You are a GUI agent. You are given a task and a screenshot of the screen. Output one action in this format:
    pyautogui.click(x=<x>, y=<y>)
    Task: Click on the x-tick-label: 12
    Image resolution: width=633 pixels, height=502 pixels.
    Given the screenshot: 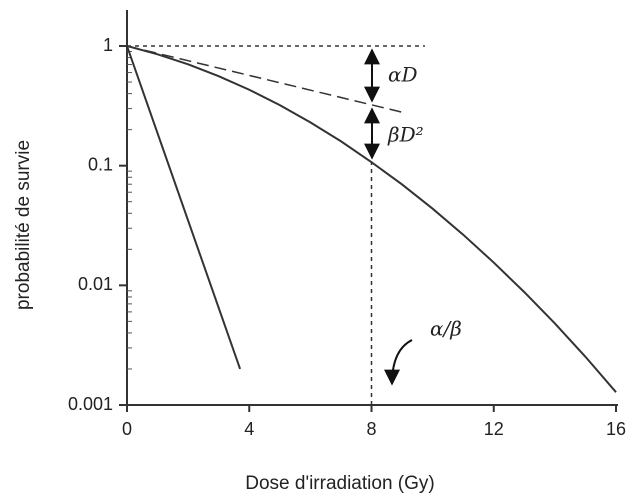 What is the action you would take?
    pyautogui.click(x=494, y=429)
    